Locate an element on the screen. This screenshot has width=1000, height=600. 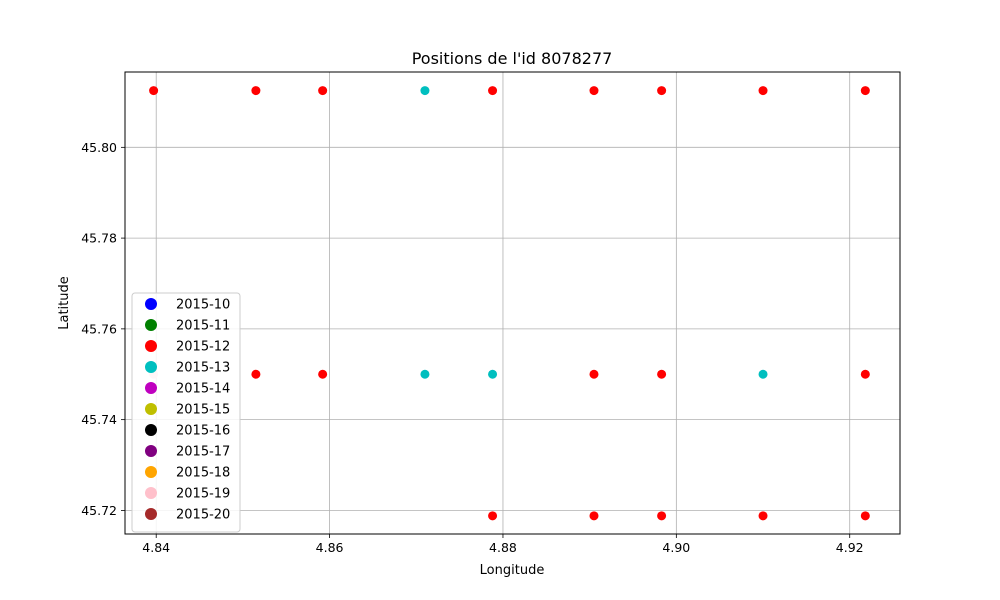
legend-label: 2015-16 is located at coordinates (203, 431).